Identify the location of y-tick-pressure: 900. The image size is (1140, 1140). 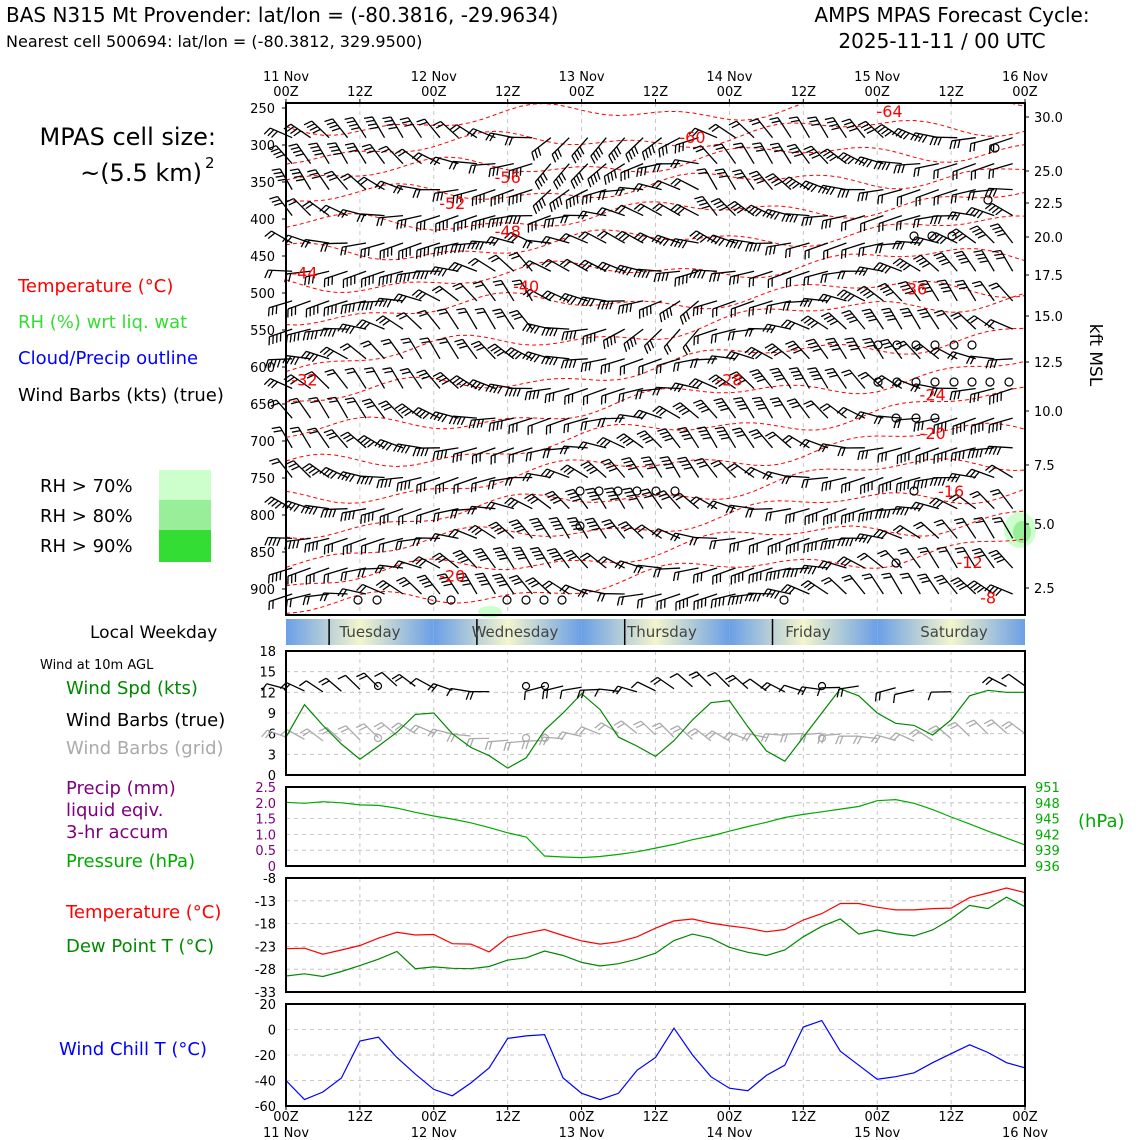
(262, 590).